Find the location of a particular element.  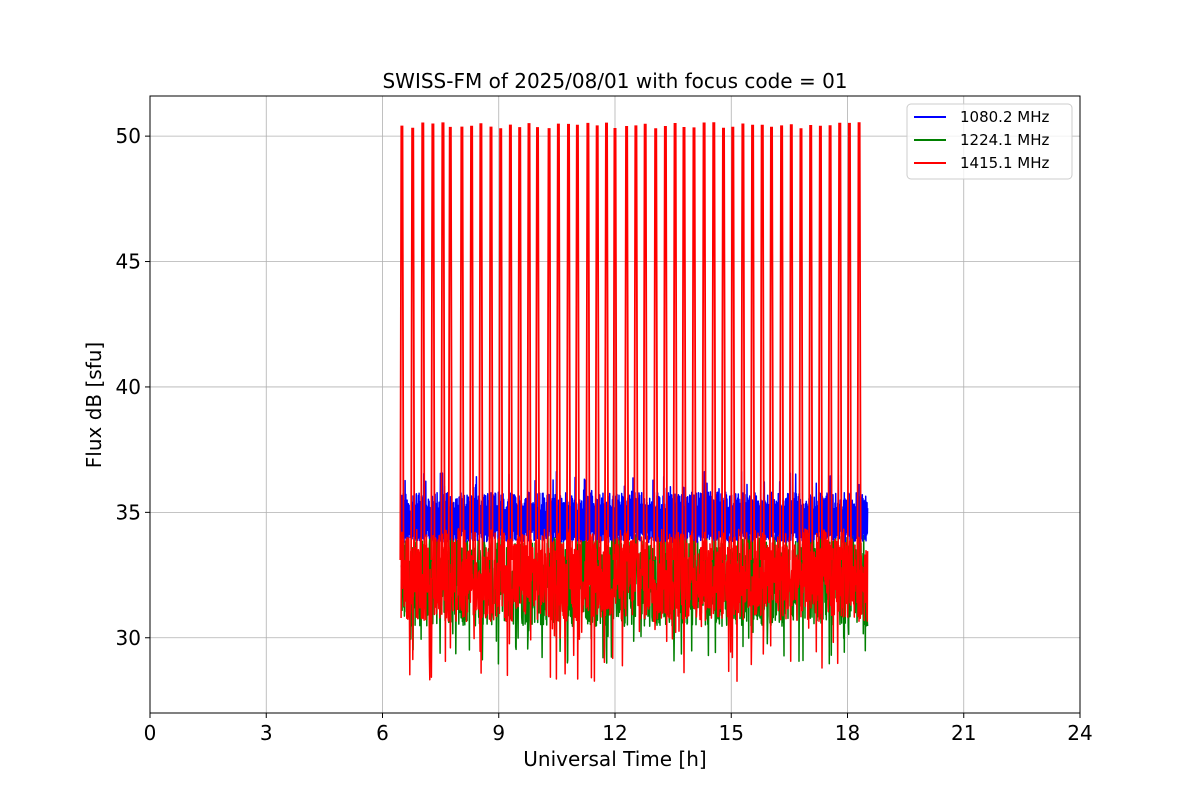

y-axis-ticks: 30 35 40 45 50 is located at coordinates (133, 387).